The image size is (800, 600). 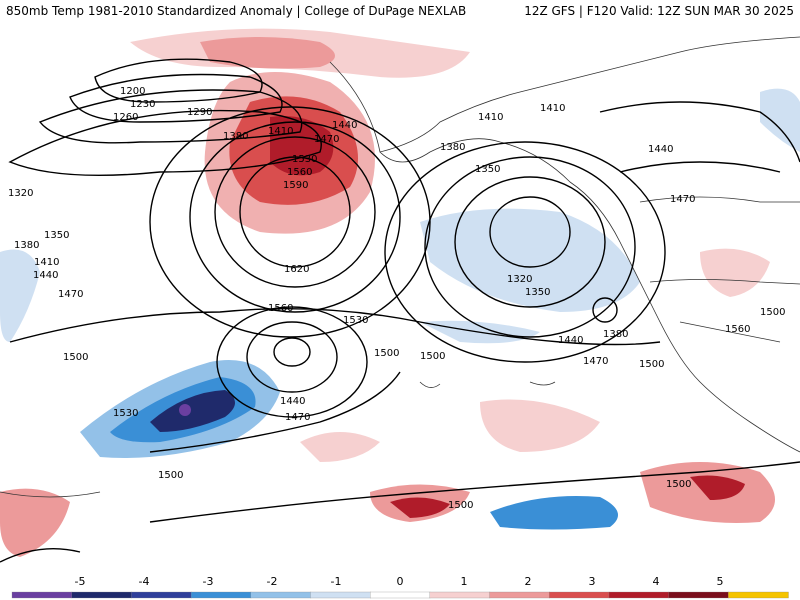 I want to click on legend-tick-label: -3, so click(x=208, y=581).